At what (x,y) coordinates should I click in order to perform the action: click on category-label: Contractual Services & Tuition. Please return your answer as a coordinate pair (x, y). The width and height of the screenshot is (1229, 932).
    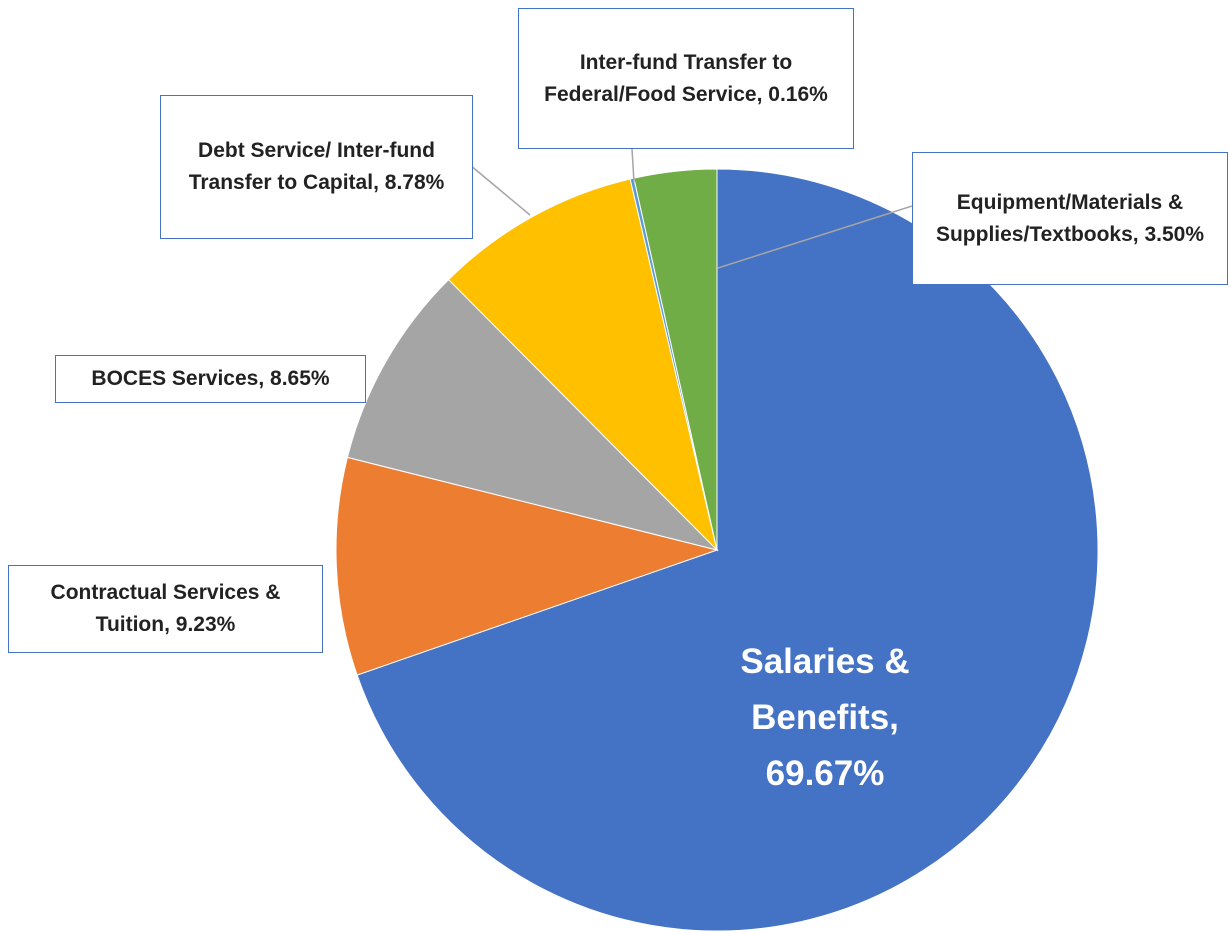
    Looking at the image, I should click on (166, 608).